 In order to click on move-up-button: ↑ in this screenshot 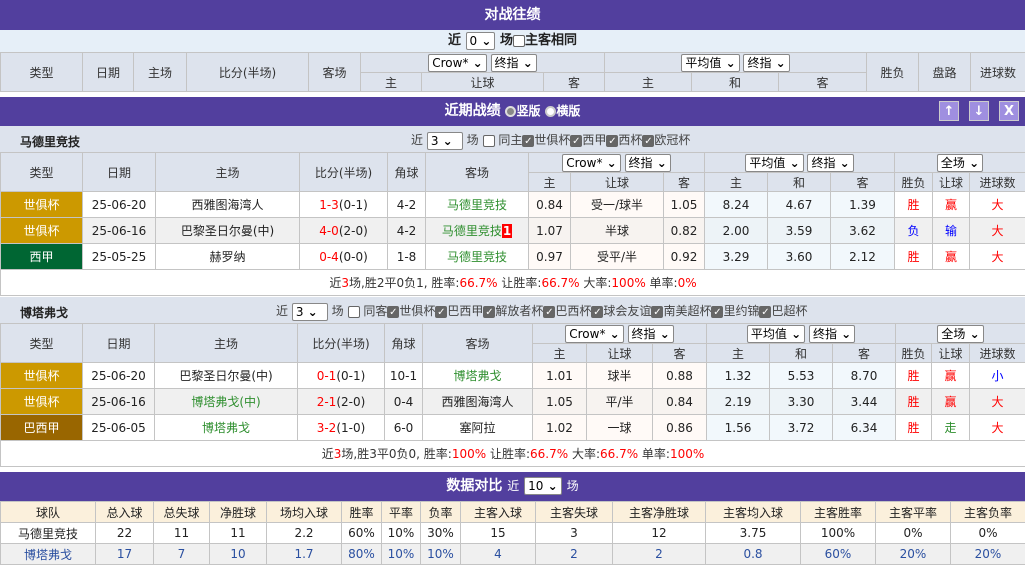, I will do `click(949, 111)`.